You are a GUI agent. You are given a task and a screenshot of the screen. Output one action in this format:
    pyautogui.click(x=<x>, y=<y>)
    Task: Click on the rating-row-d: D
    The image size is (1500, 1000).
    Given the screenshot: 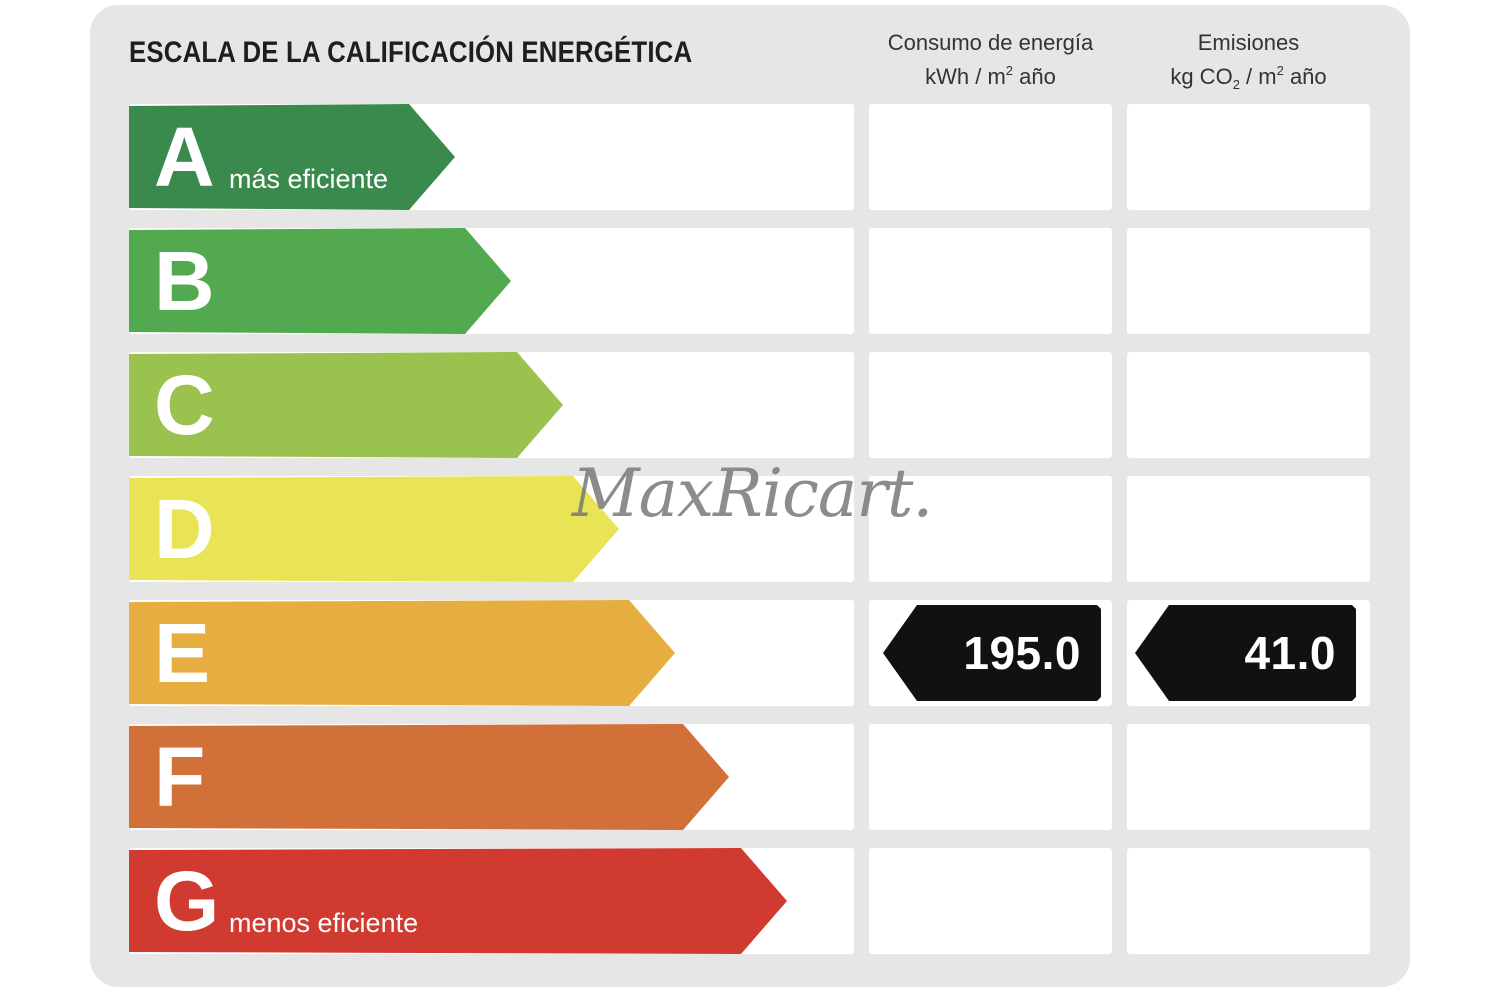 What is the action you would take?
    pyautogui.click(x=750, y=529)
    